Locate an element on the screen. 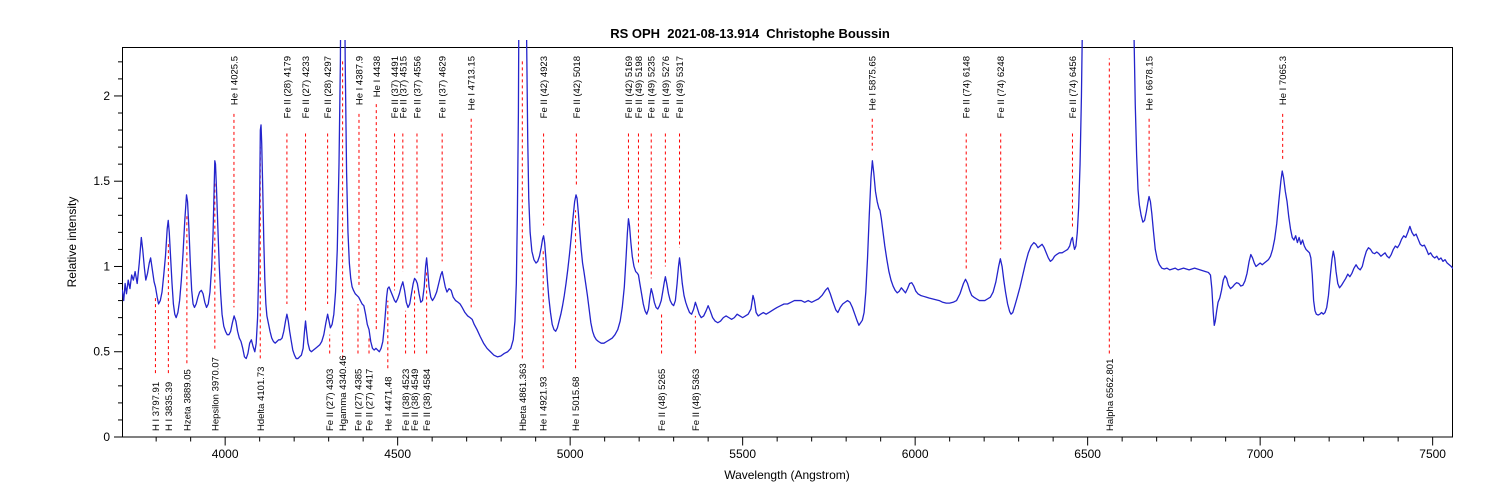  annotation-label: Fe II (49) 5317 is located at coordinates (680, 87).